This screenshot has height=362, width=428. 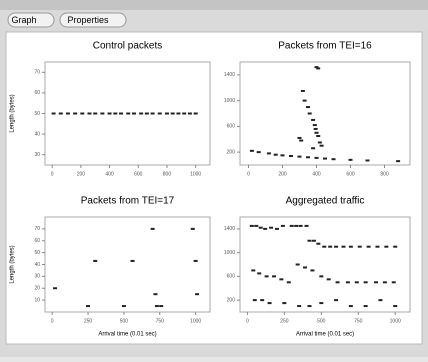 What do you see at coordinates (127, 46) in the screenshot?
I see `chart-title: Control packets` at bounding box center [127, 46].